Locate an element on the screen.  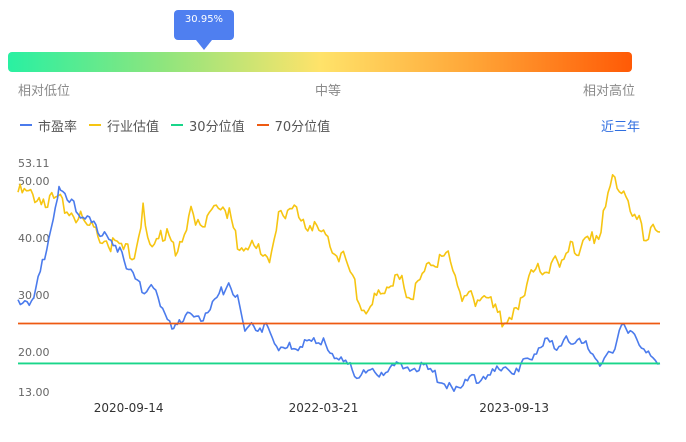
y-tick-label: 50.00 is located at coordinates (34, 181).